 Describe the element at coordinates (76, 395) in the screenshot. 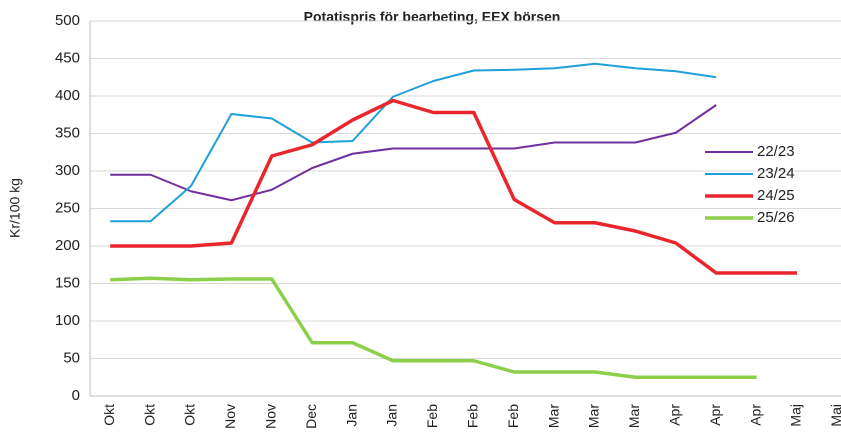

I see `y-tick-label: 0` at that location.